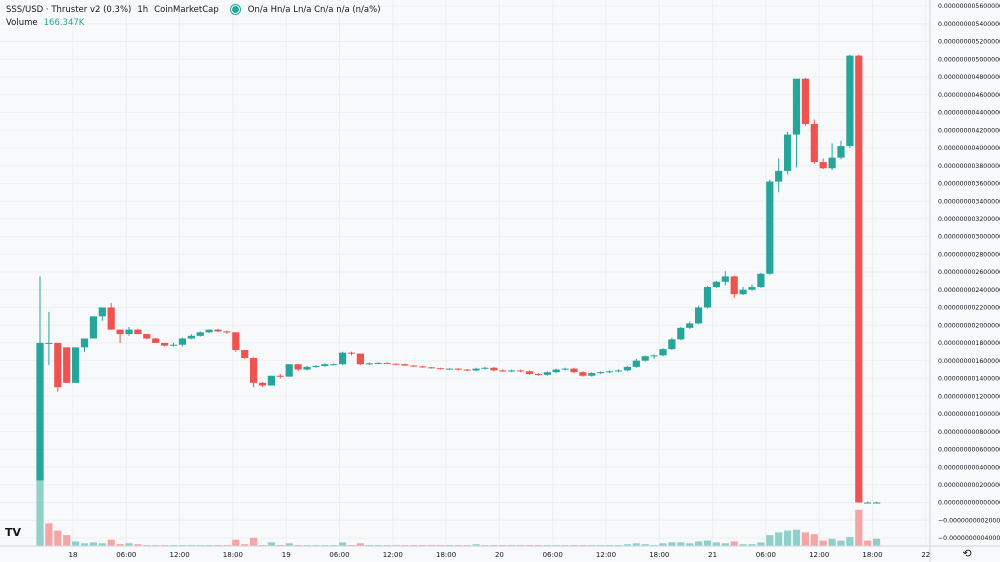 This screenshot has height=562, width=1000. I want to click on symbol-title: SSS/USD · Thruster v2 (0.3%), so click(69, 9).